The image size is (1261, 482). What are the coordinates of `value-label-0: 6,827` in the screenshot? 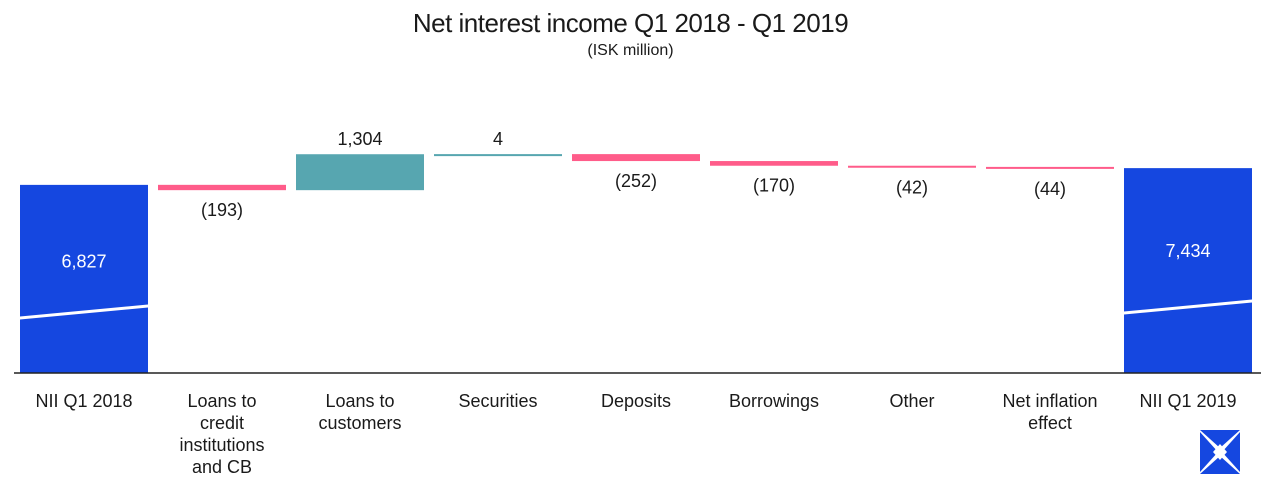 It's located at (83, 261).